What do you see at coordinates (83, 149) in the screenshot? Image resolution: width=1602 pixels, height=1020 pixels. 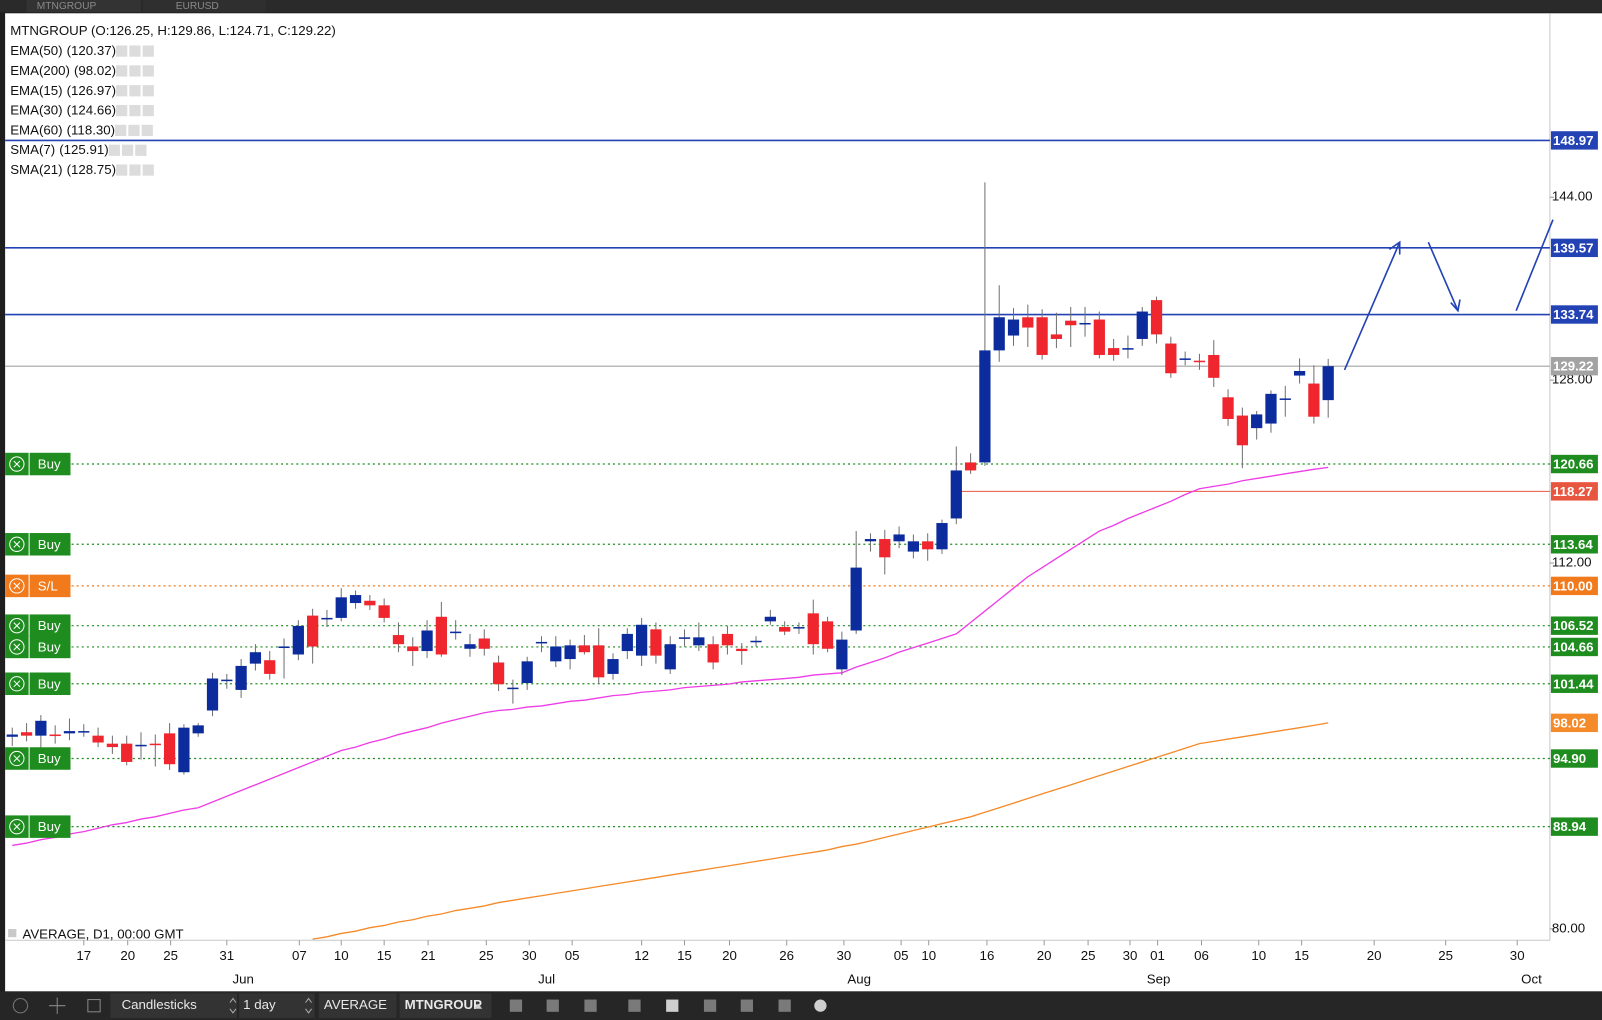 I see `indicator-value: (125.91)` at bounding box center [83, 149].